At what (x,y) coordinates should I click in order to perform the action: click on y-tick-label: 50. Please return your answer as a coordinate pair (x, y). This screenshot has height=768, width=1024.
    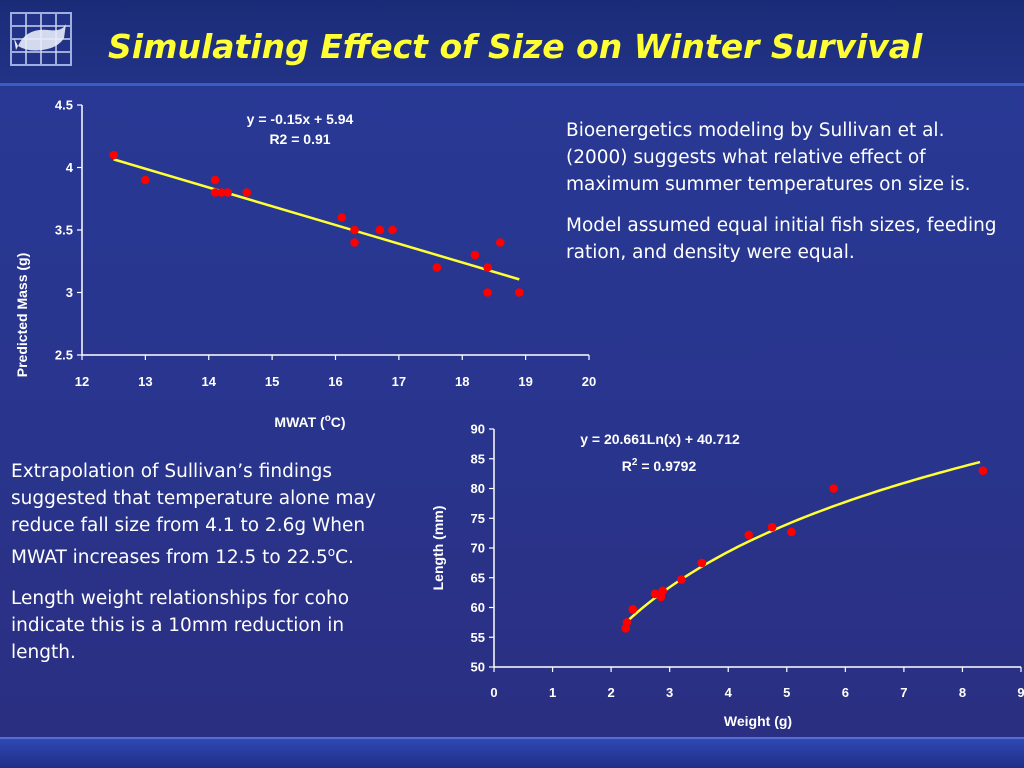
    Looking at the image, I should click on (478, 667).